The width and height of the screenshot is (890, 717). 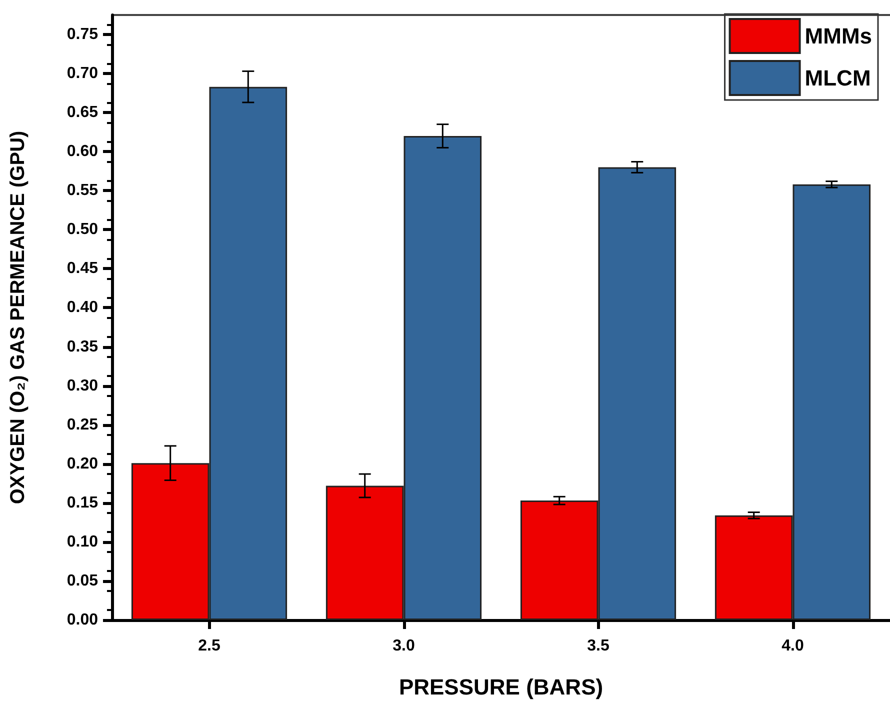 What do you see at coordinates (82, 620) in the screenshot?
I see `y-tick-label: 0.00` at bounding box center [82, 620].